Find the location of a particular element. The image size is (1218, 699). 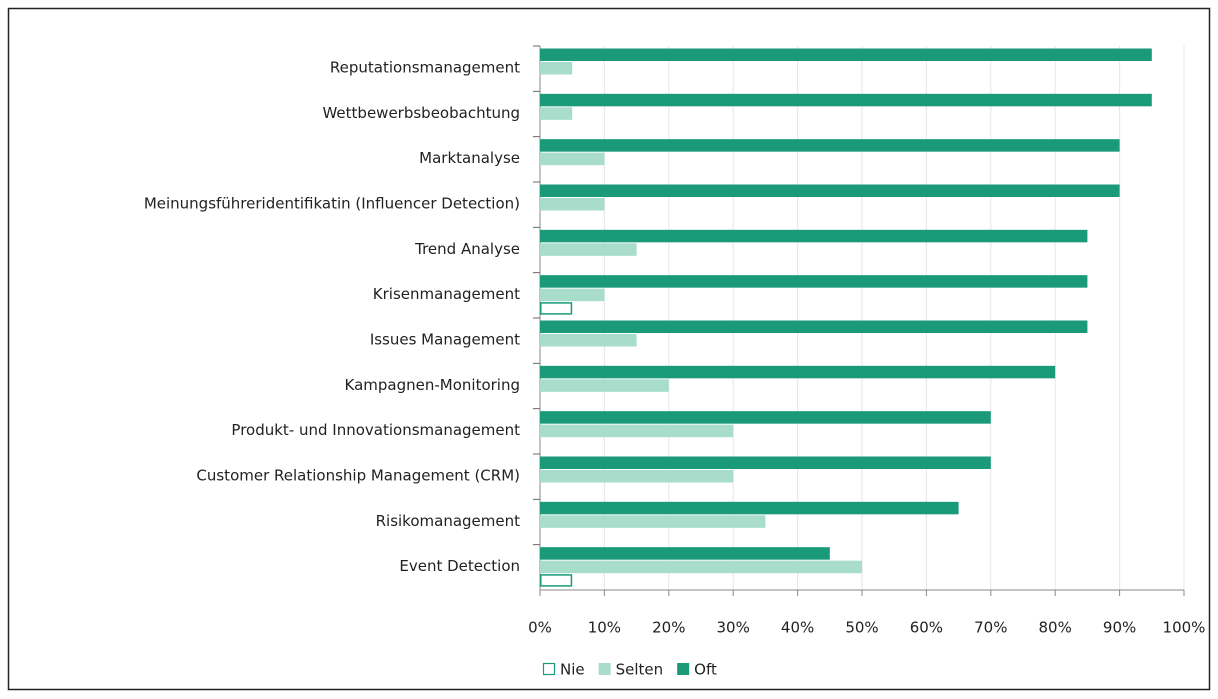

y-tick-label: Reputationsmanagement is located at coordinates (425, 68).